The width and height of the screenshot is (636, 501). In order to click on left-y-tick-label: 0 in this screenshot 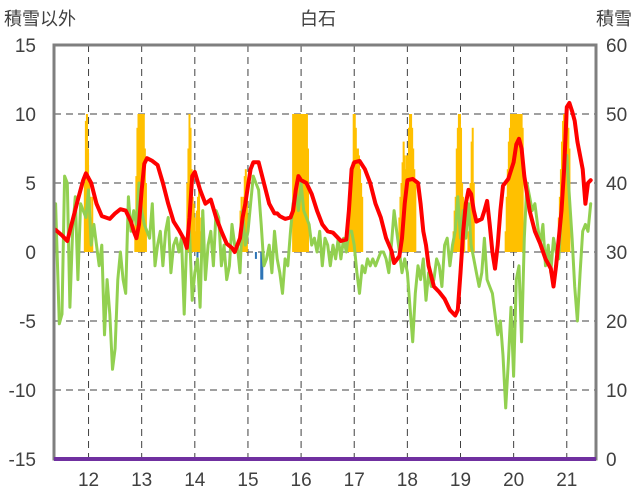, I will do `click(30, 253)`.